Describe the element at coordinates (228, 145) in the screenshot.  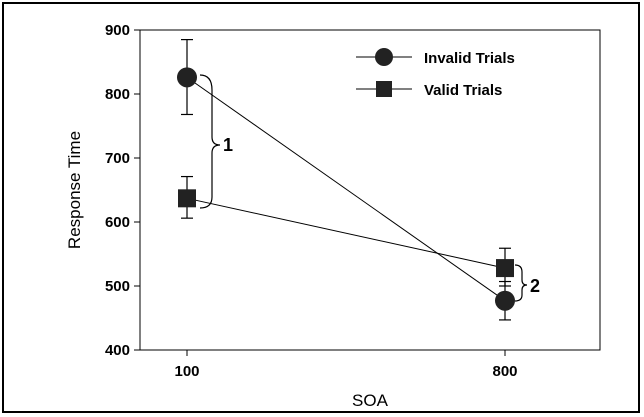
I see `annotation-1: 1` at that location.